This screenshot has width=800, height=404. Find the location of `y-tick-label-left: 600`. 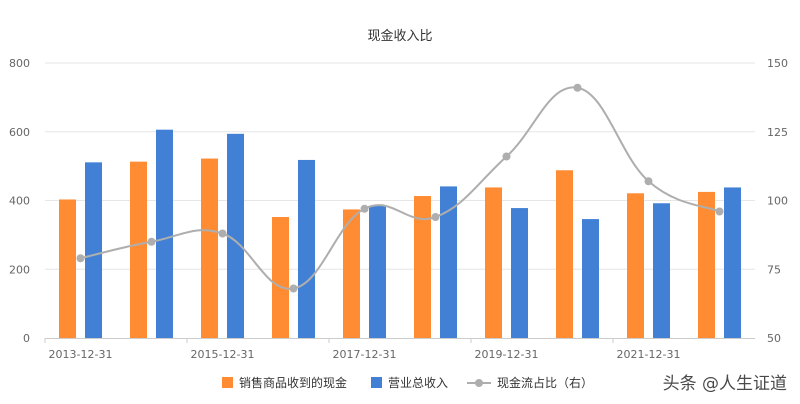

y-tick-label-left: 600 is located at coordinates (19, 132).